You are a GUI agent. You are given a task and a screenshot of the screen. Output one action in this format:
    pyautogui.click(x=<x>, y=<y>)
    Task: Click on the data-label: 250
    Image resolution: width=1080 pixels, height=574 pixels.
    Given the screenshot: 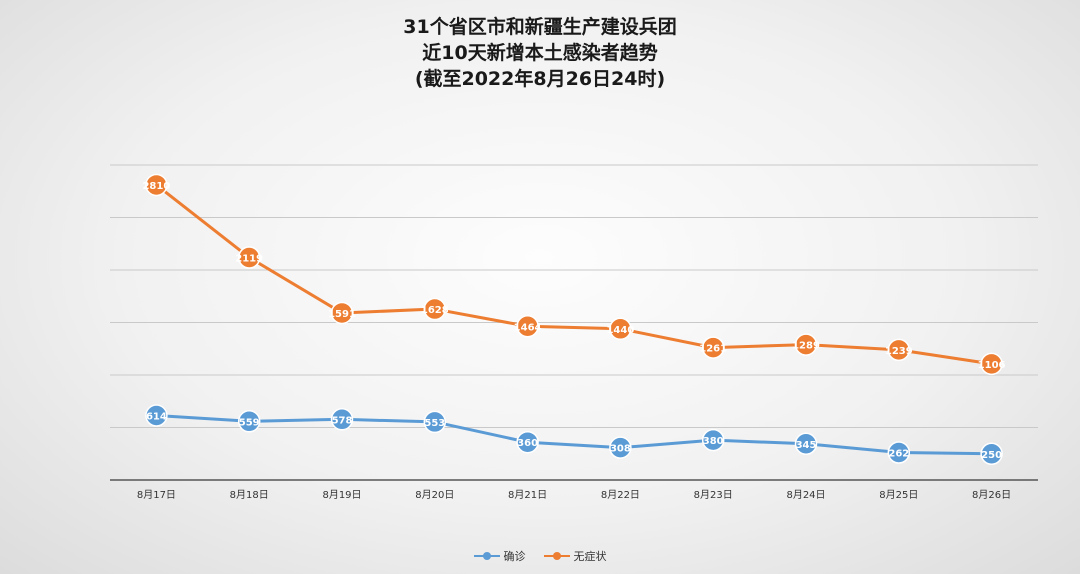 What is the action you would take?
    pyautogui.click(x=991, y=455)
    